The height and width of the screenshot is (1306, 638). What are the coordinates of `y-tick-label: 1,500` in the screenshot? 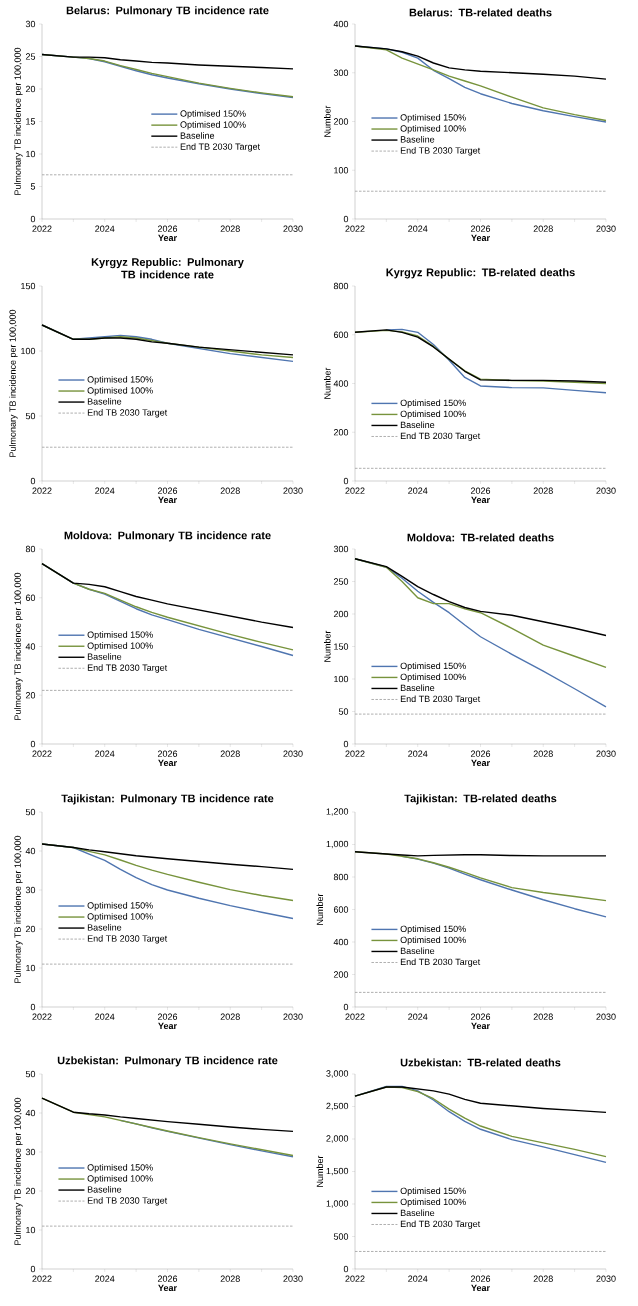 It's located at (337, 1171).